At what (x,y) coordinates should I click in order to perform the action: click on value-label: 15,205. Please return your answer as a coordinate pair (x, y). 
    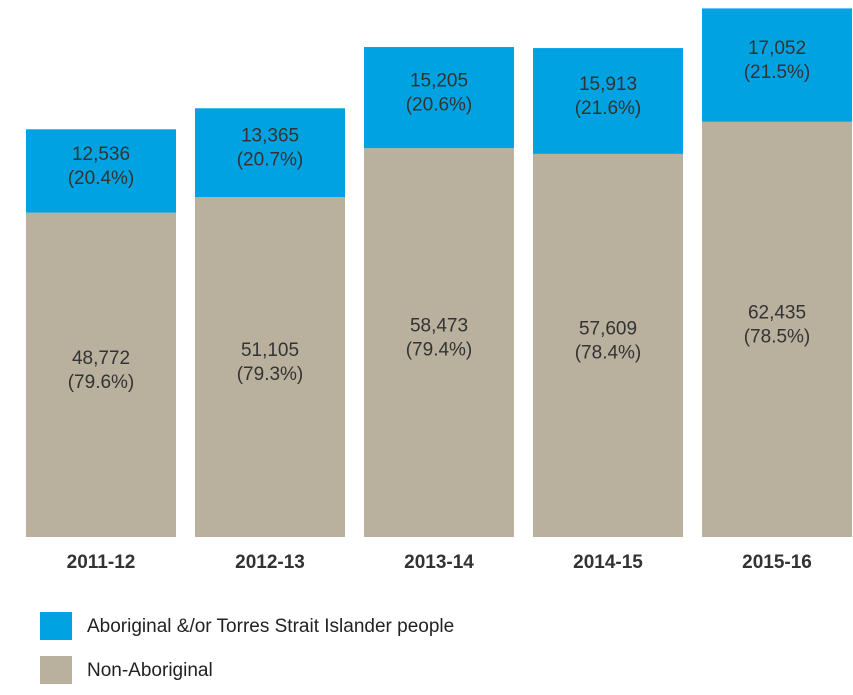
    Looking at the image, I should click on (439, 81).